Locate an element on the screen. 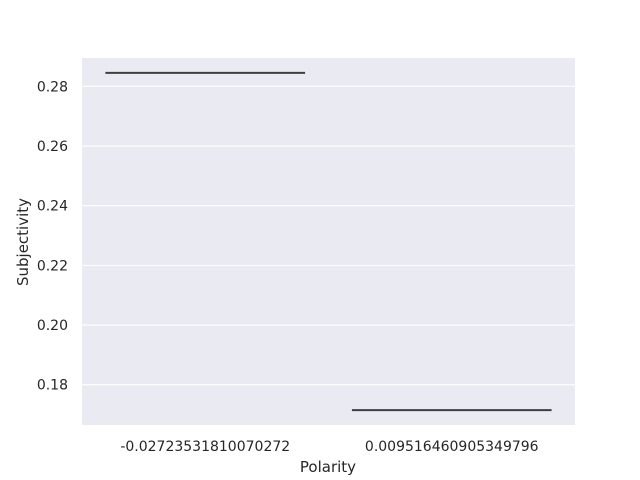 Image resolution: width=640 pixels, height=480 pixels. y-tick-label: 0.18 is located at coordinates (52, 386).